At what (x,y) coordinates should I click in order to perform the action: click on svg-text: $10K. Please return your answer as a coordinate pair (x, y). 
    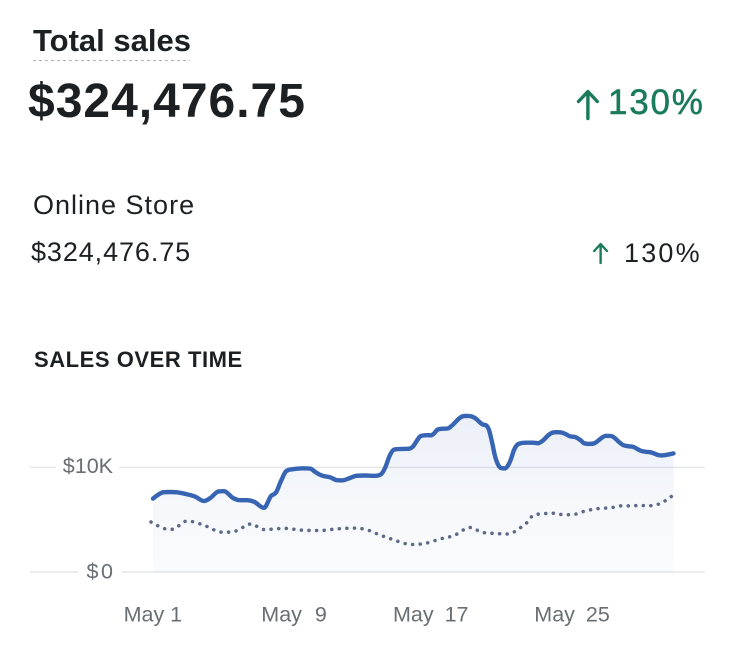
    Looking at the image, I should click on (88, 466).